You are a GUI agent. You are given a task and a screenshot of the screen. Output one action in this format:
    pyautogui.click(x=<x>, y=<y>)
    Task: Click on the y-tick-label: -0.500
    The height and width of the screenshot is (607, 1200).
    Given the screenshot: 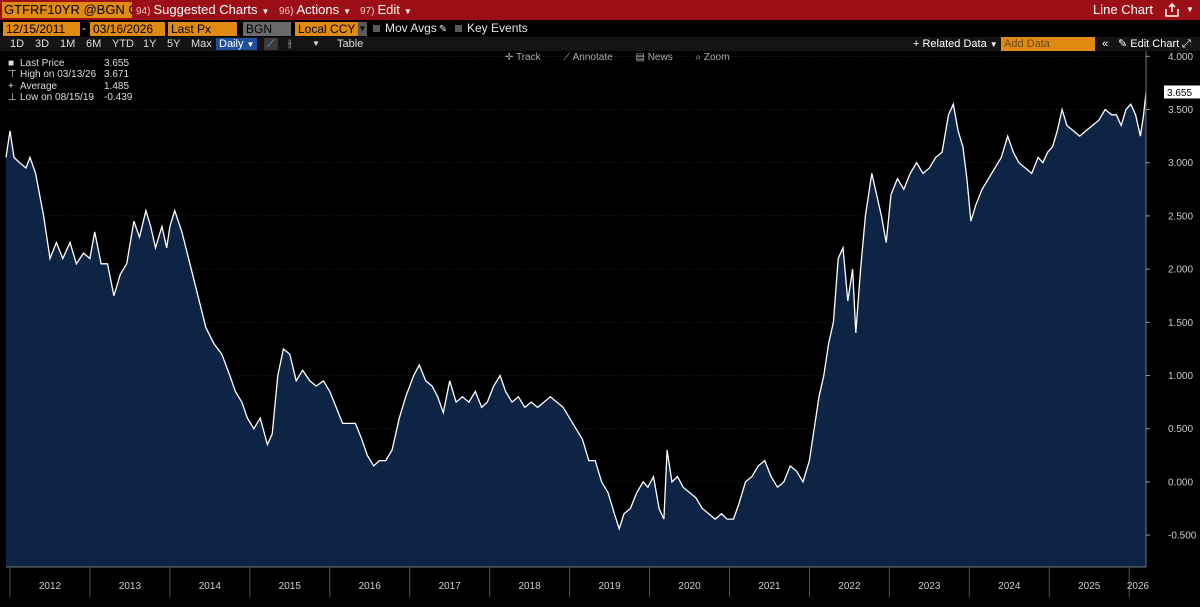 What is the action you would take?
    pyautogui.click(x=1182, y=536)
    